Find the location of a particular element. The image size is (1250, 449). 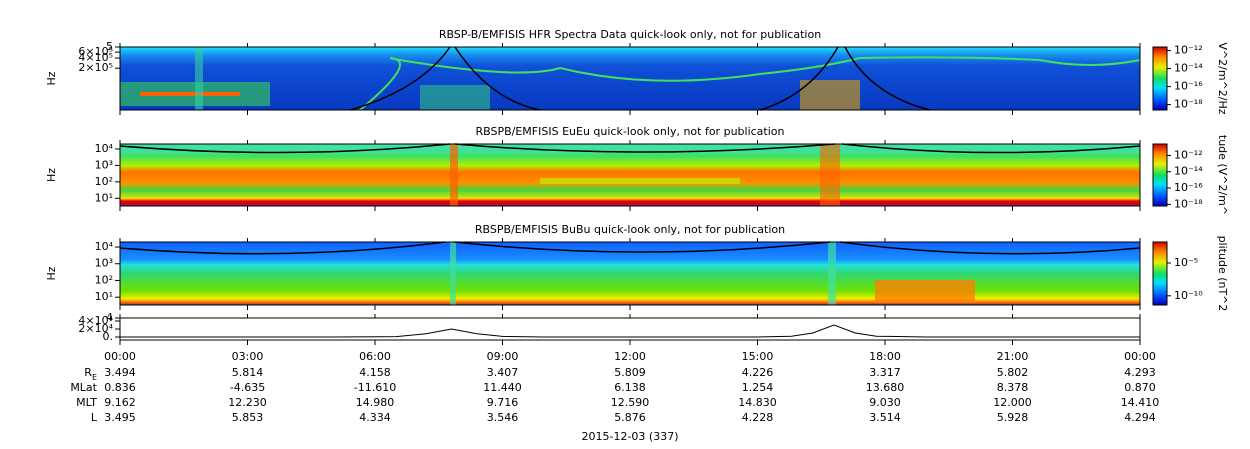

ephemeris-value: 11.440 is located at coordinates (502, 387).